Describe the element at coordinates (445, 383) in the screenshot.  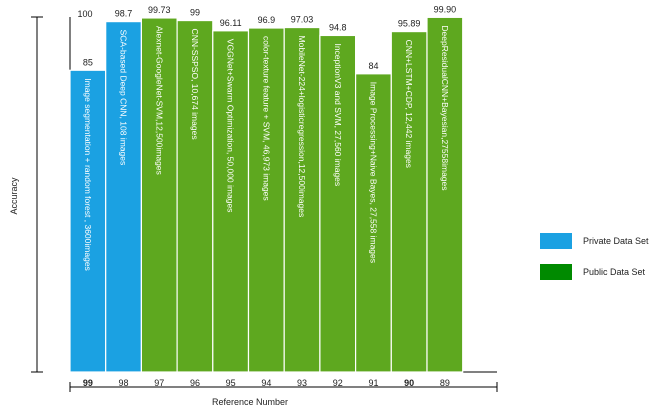
I see `x-tick-89: 89` at that location.